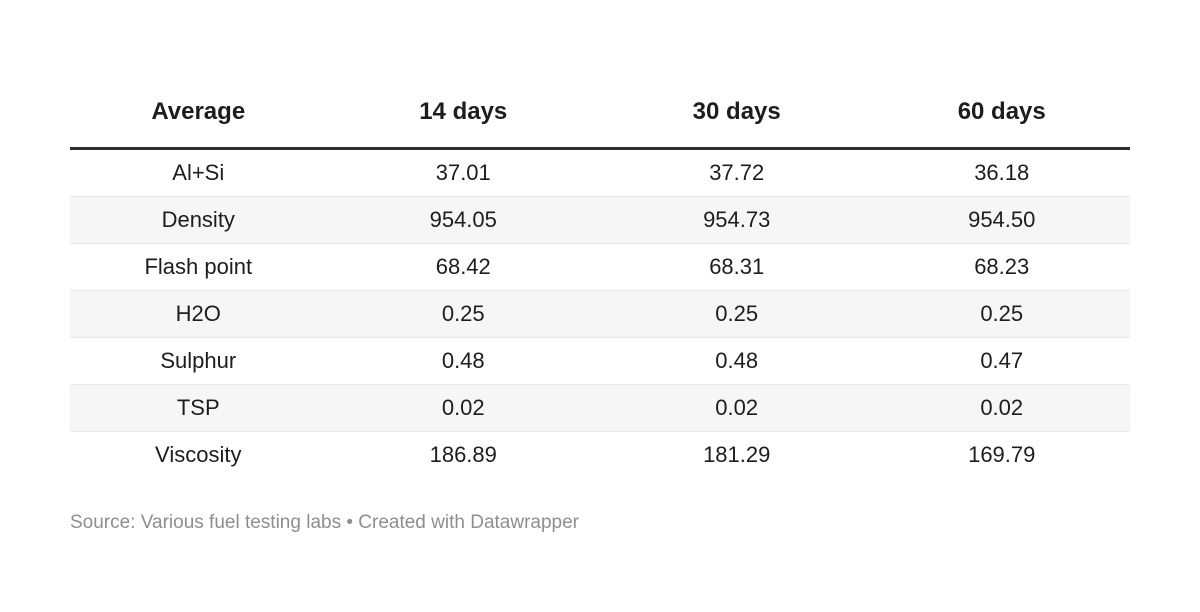  Describe the element at coordinates (198, 361) in the screenshot. I see `row-label: Sulphur` at that location.